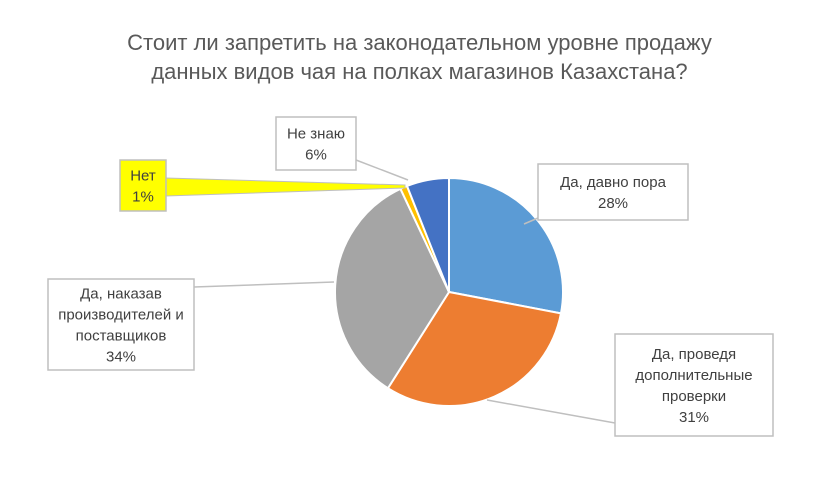 This screenshot has width=839, height=487. Describe the element at coordinates (531, 221) in the screenshot. I see `callout-leader-da-davno-pora` at that location.